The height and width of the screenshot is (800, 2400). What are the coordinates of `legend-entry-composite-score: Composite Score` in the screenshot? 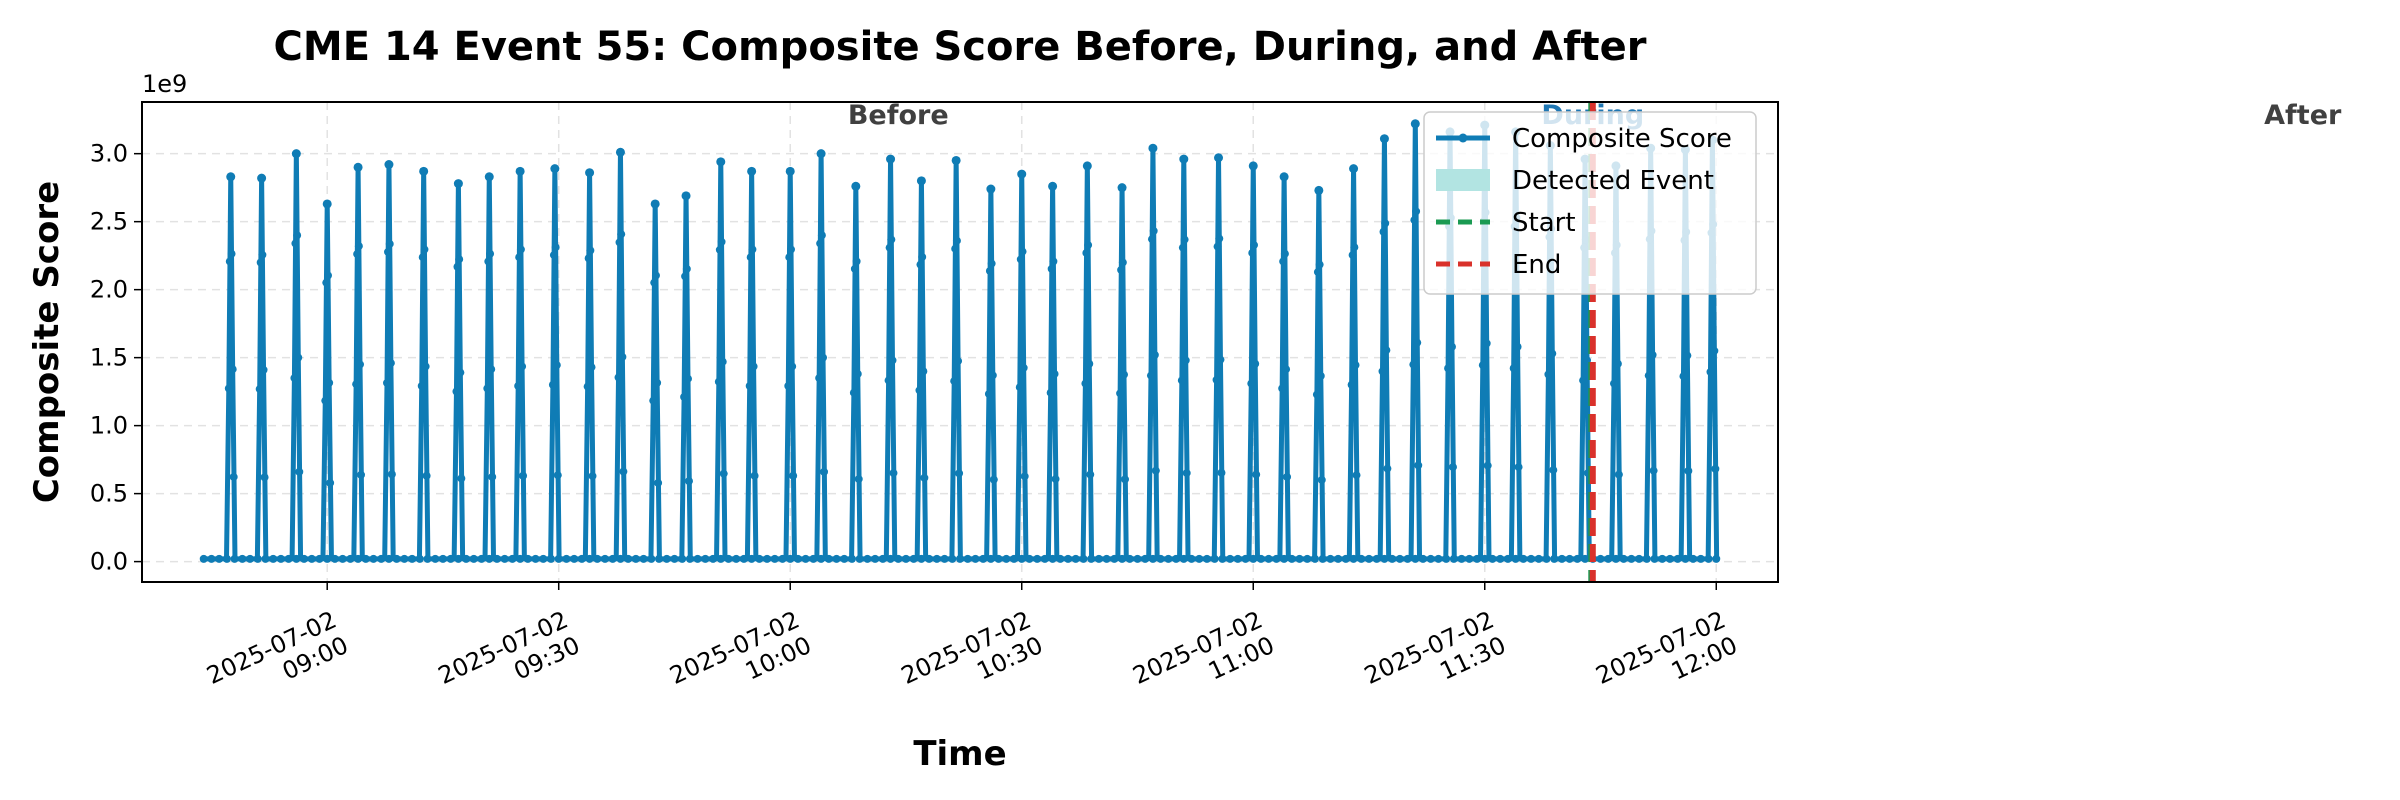 It's located at (1584, 139).